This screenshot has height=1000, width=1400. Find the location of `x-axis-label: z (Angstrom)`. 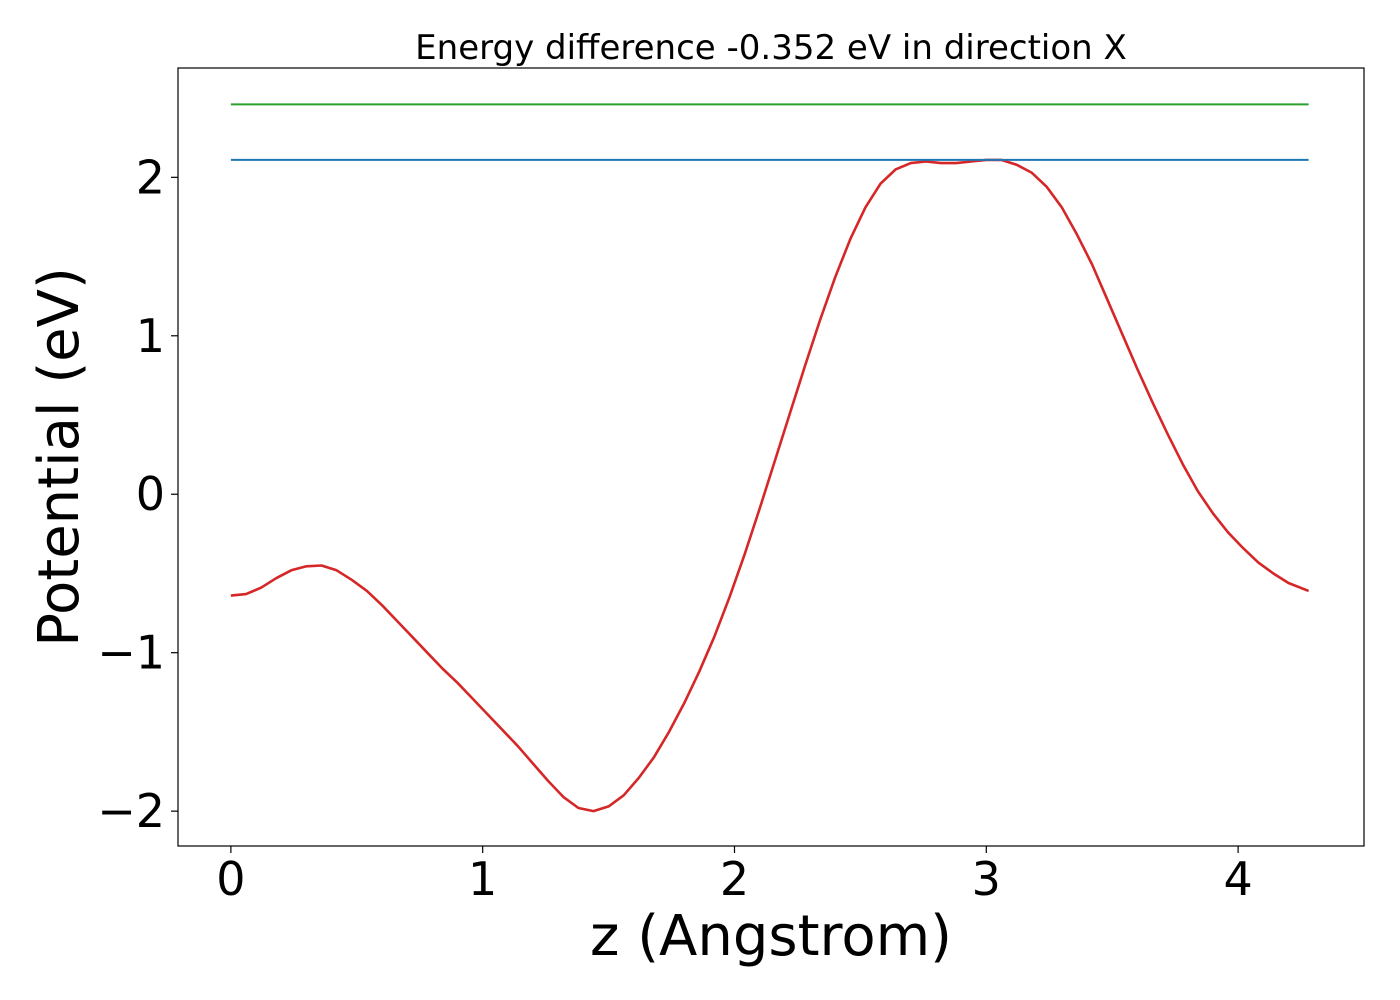

x-axis-label: z (Angstrom) is located at coordinates (771, 936).